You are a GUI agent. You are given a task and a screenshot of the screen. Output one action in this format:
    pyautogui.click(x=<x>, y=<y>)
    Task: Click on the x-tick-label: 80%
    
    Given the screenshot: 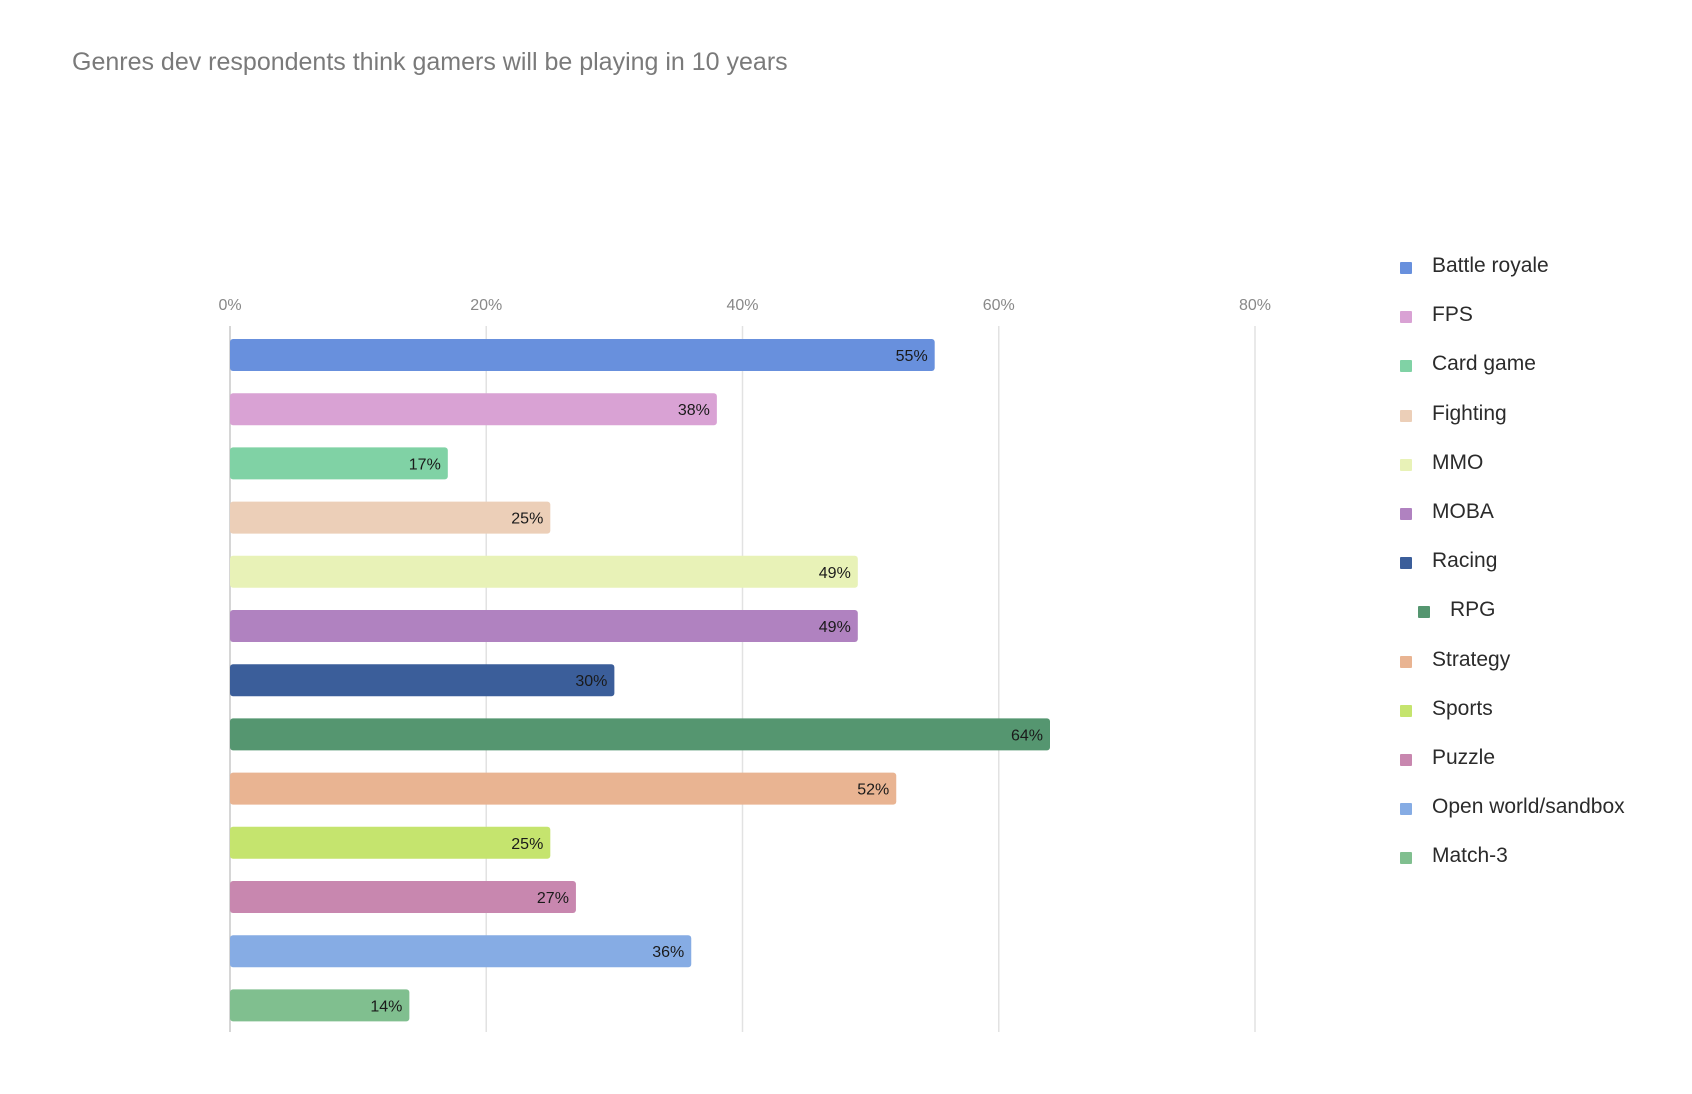 What is the action you would take?
    pyautogui.click(x=1255, y=305)
    